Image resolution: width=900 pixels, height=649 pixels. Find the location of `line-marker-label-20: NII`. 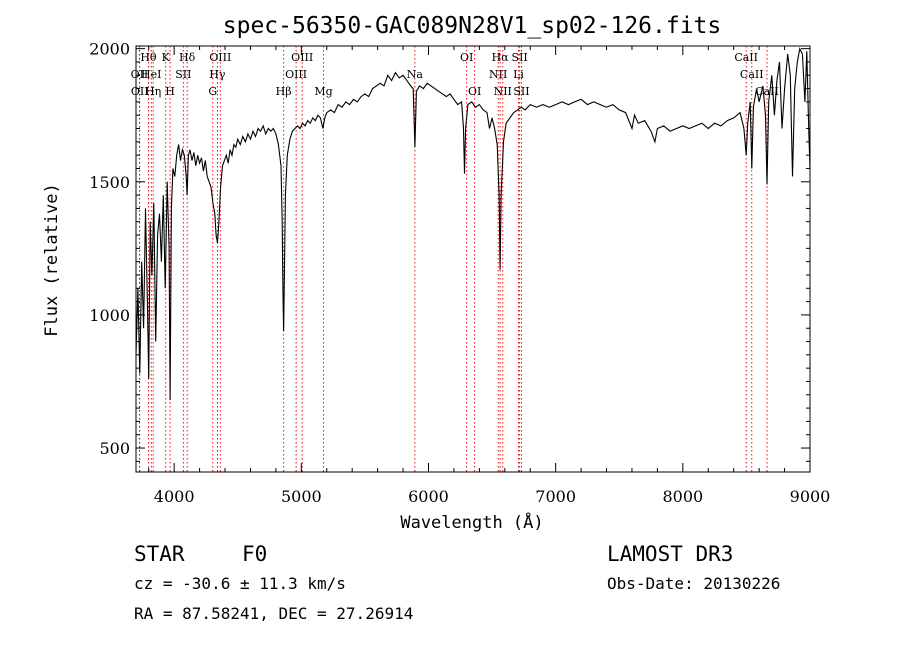

line-marker-label-20: NII is located at coordinates (498, 74).